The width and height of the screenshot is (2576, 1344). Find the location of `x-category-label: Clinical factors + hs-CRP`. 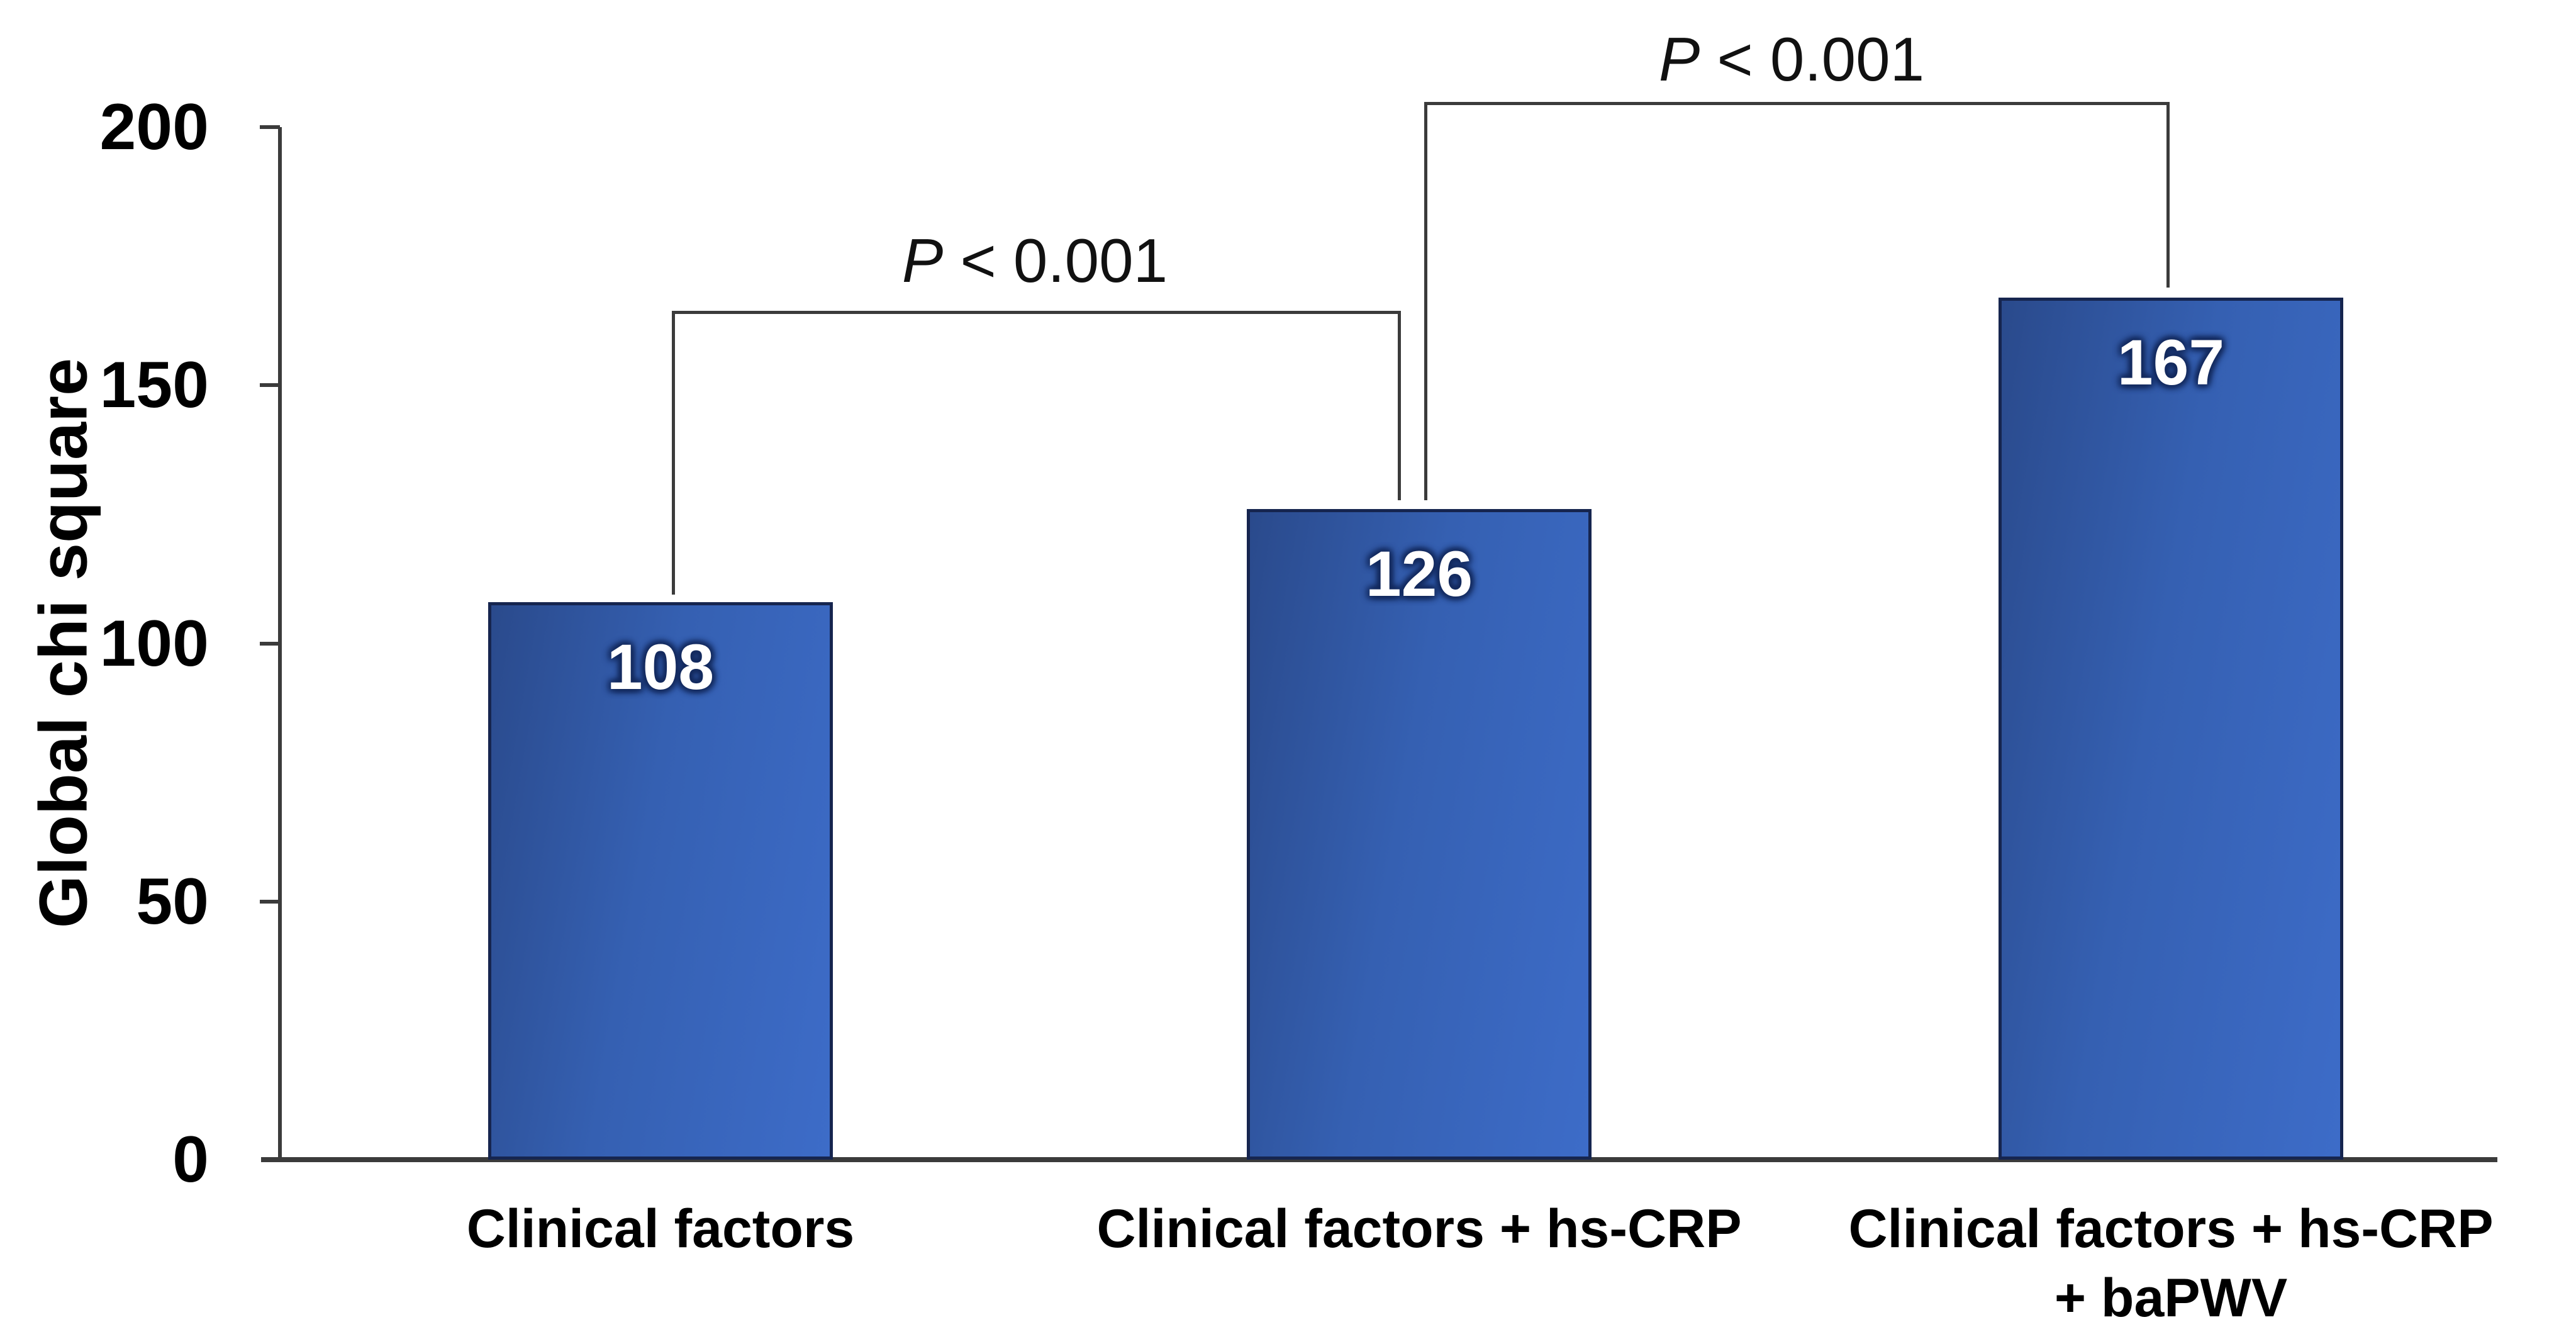

x-category-label: Clinical factors + hs-CRP is located at coordinates (1419, 1229).